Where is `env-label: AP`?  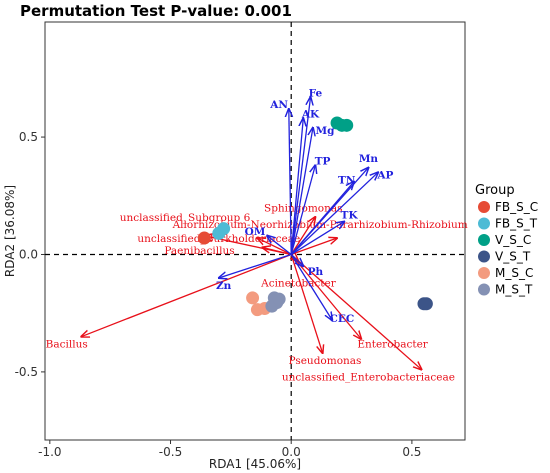 env-label: AP is located at coordinates (384, 176).